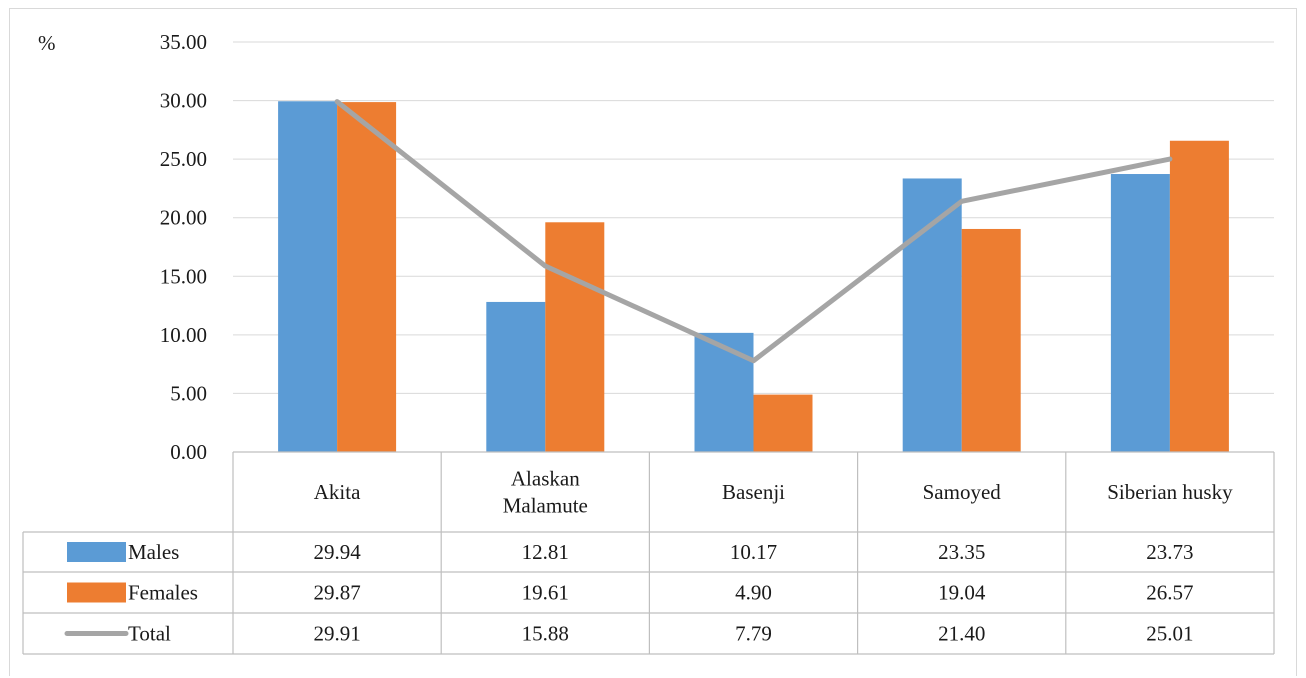 The image size is (1306, 678). What do you see at coordinates (753, 634) in the screenshot?
I see `table-cell-total: 7.79` at bounding box center [753, 634].